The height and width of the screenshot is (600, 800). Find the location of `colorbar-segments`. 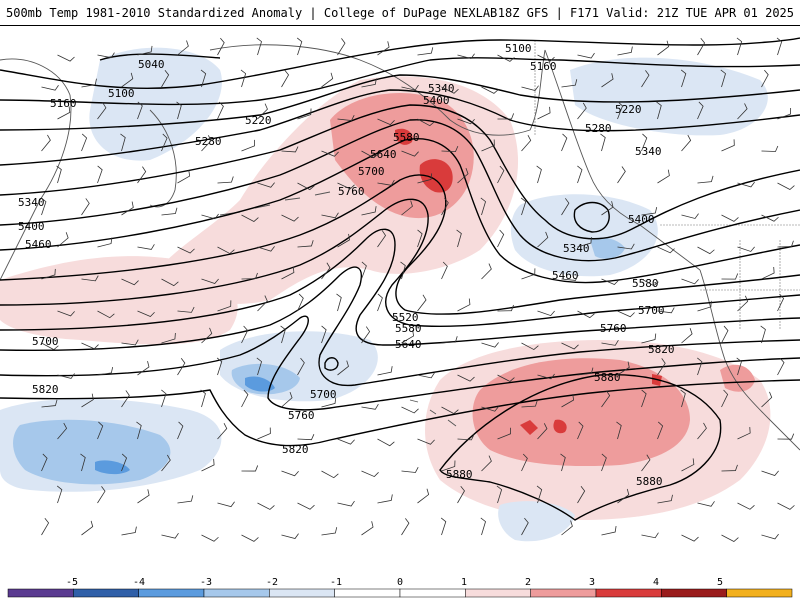

colorbar-segments is located at coordinates (400, 593).